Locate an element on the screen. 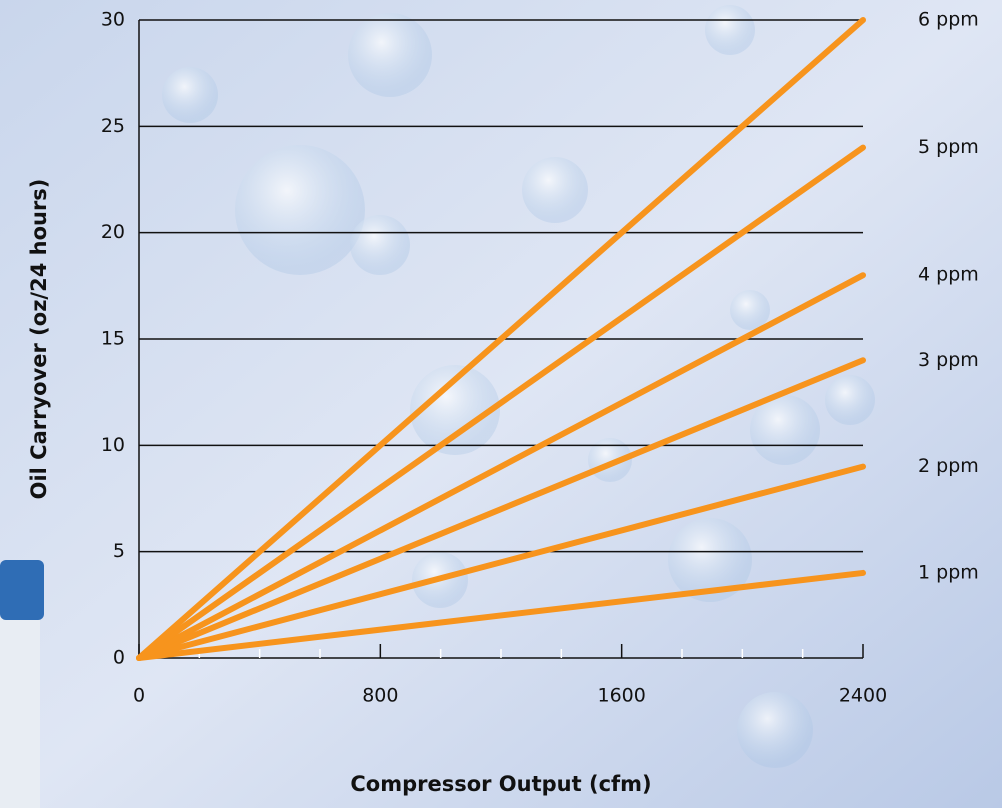 The image size is (1002, 808). x-tick-label: 0 is located at coordinates (139, 696).